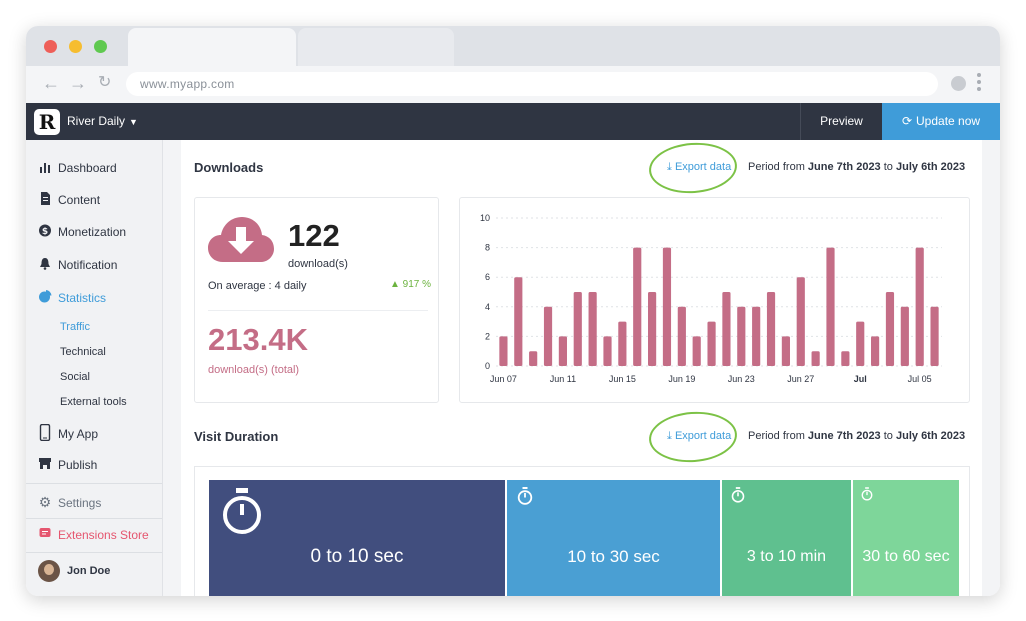  I want to click on duration-tile-30-60-sec: 30 to 60 sec, so click(906, 538).